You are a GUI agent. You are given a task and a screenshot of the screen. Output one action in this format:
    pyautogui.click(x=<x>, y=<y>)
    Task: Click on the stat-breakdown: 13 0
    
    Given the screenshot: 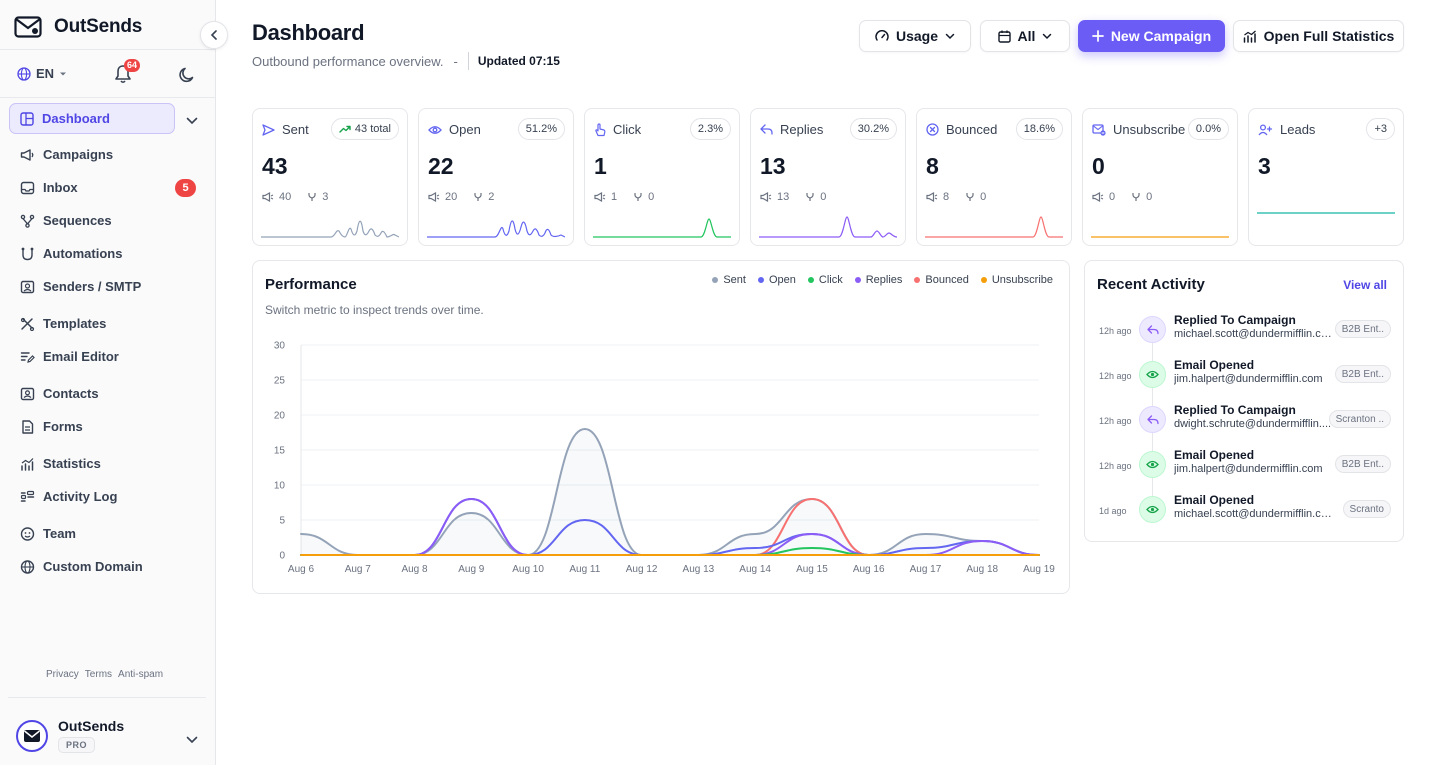 What is the action you would take?
    pyautogui.click(x=793, y=197)
    